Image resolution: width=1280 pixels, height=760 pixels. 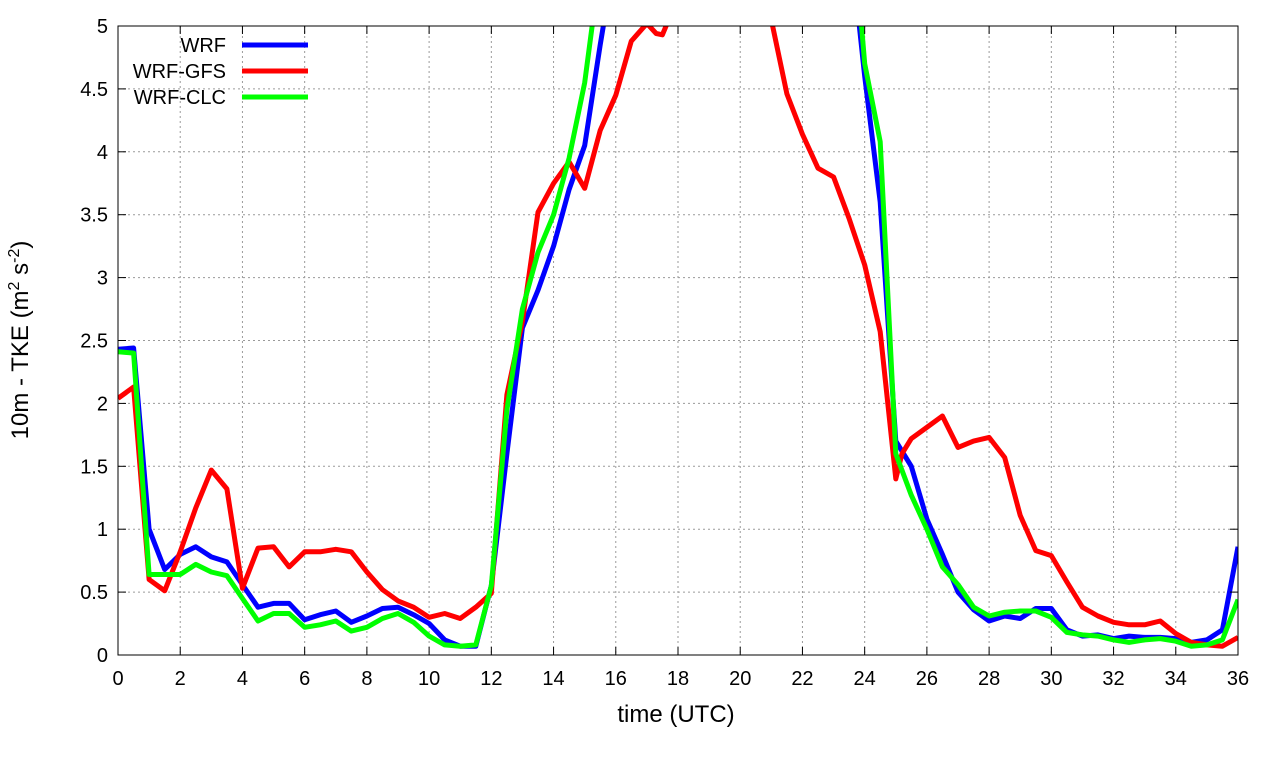 What do you see at coordinates (102, 404) in the screenshot?
I see `y-tick-label: 2` at bounding box center [102, 404].